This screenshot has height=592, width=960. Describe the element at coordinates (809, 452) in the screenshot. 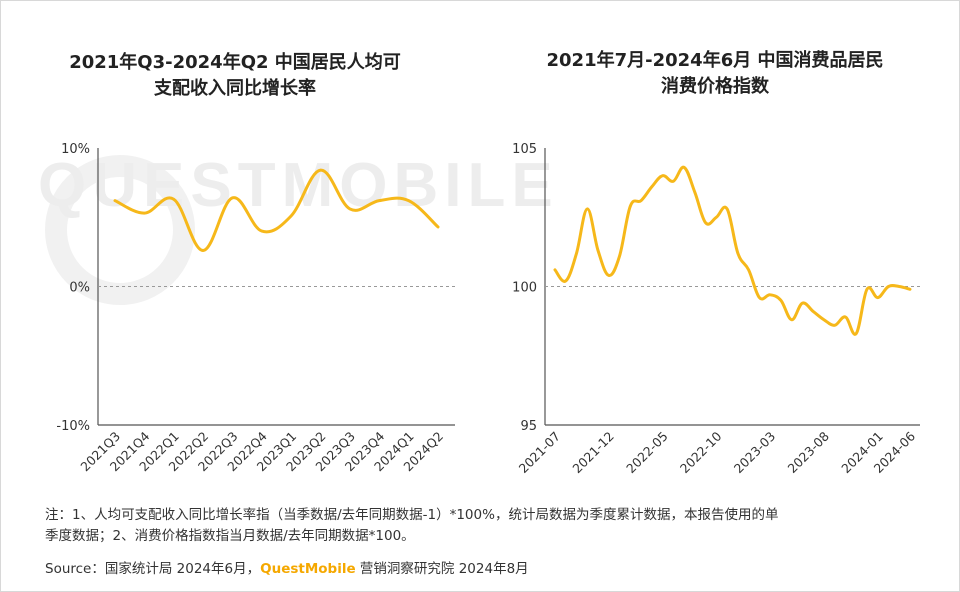

I see `right-chart-x-tick-label: 2023-08` at that location.